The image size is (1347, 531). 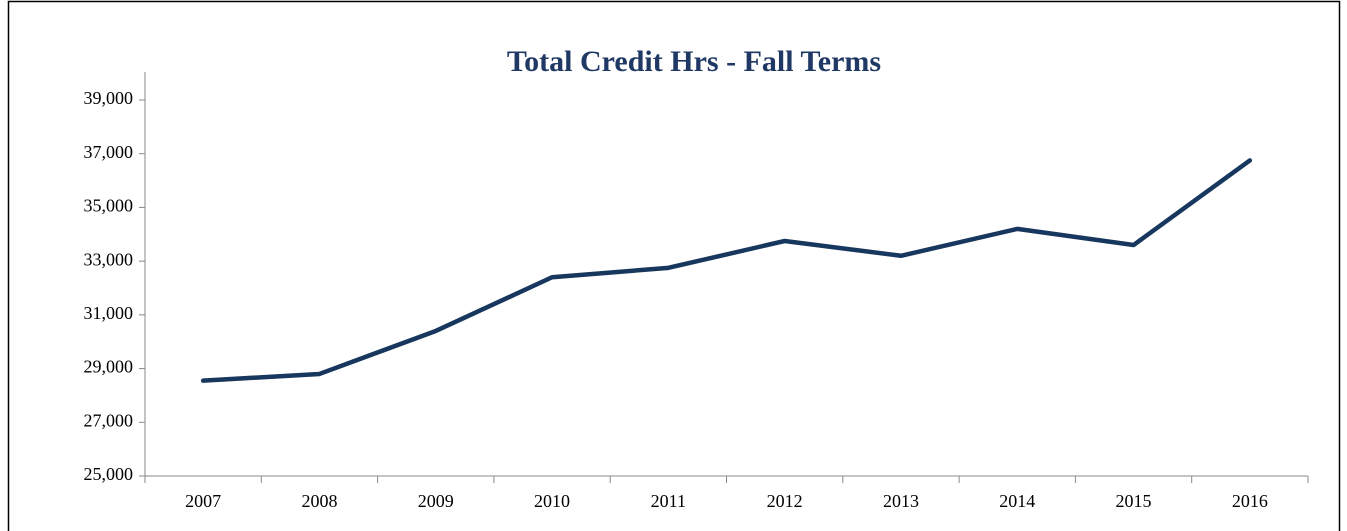 What do you see at coordinates (785, 501) in the screenshot?
I see `x-tick-label: 2012` at bounding box center [785, 501].